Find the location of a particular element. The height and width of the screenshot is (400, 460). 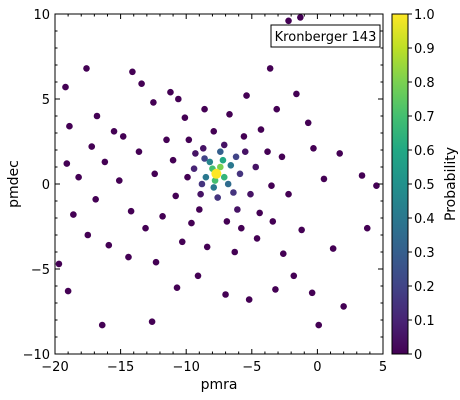

colorbar-tick-label: 0.4 is located at coordinates (424, 219).